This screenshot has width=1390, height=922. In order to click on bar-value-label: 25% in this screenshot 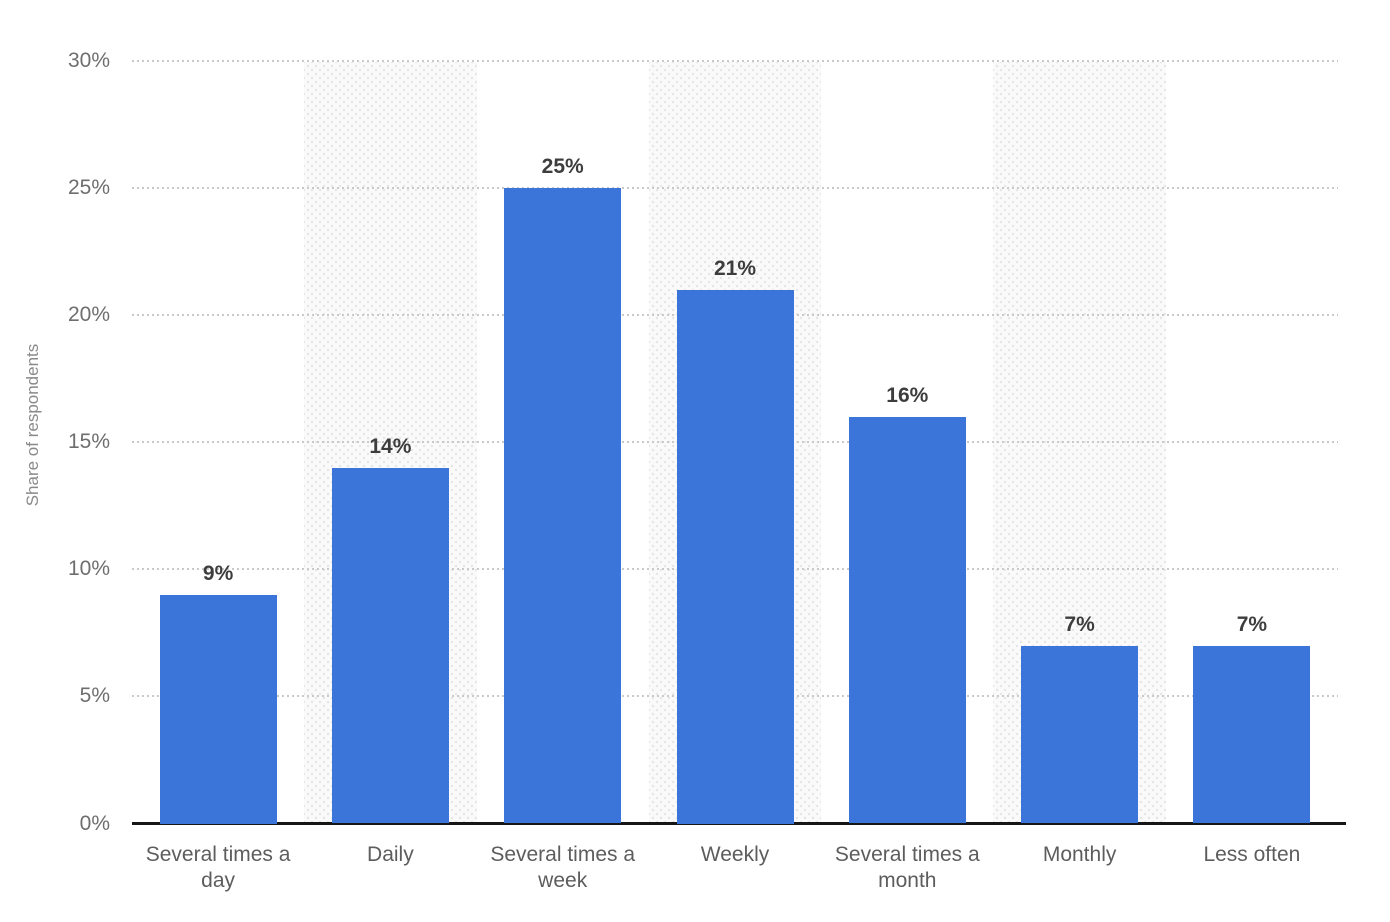, I will do `click(562, 167)`.